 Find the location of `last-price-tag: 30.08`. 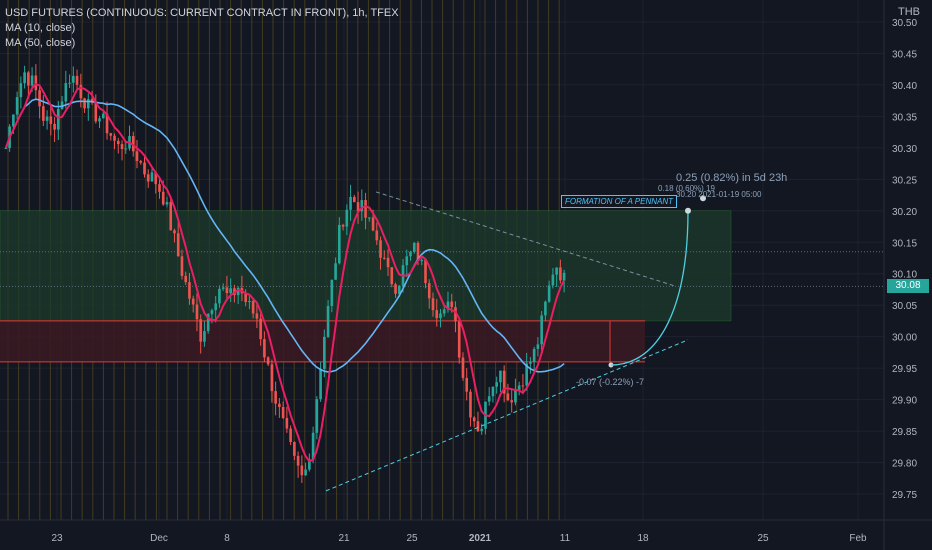

last-price-tag: 30.08 is located at coordinates (908, 286).